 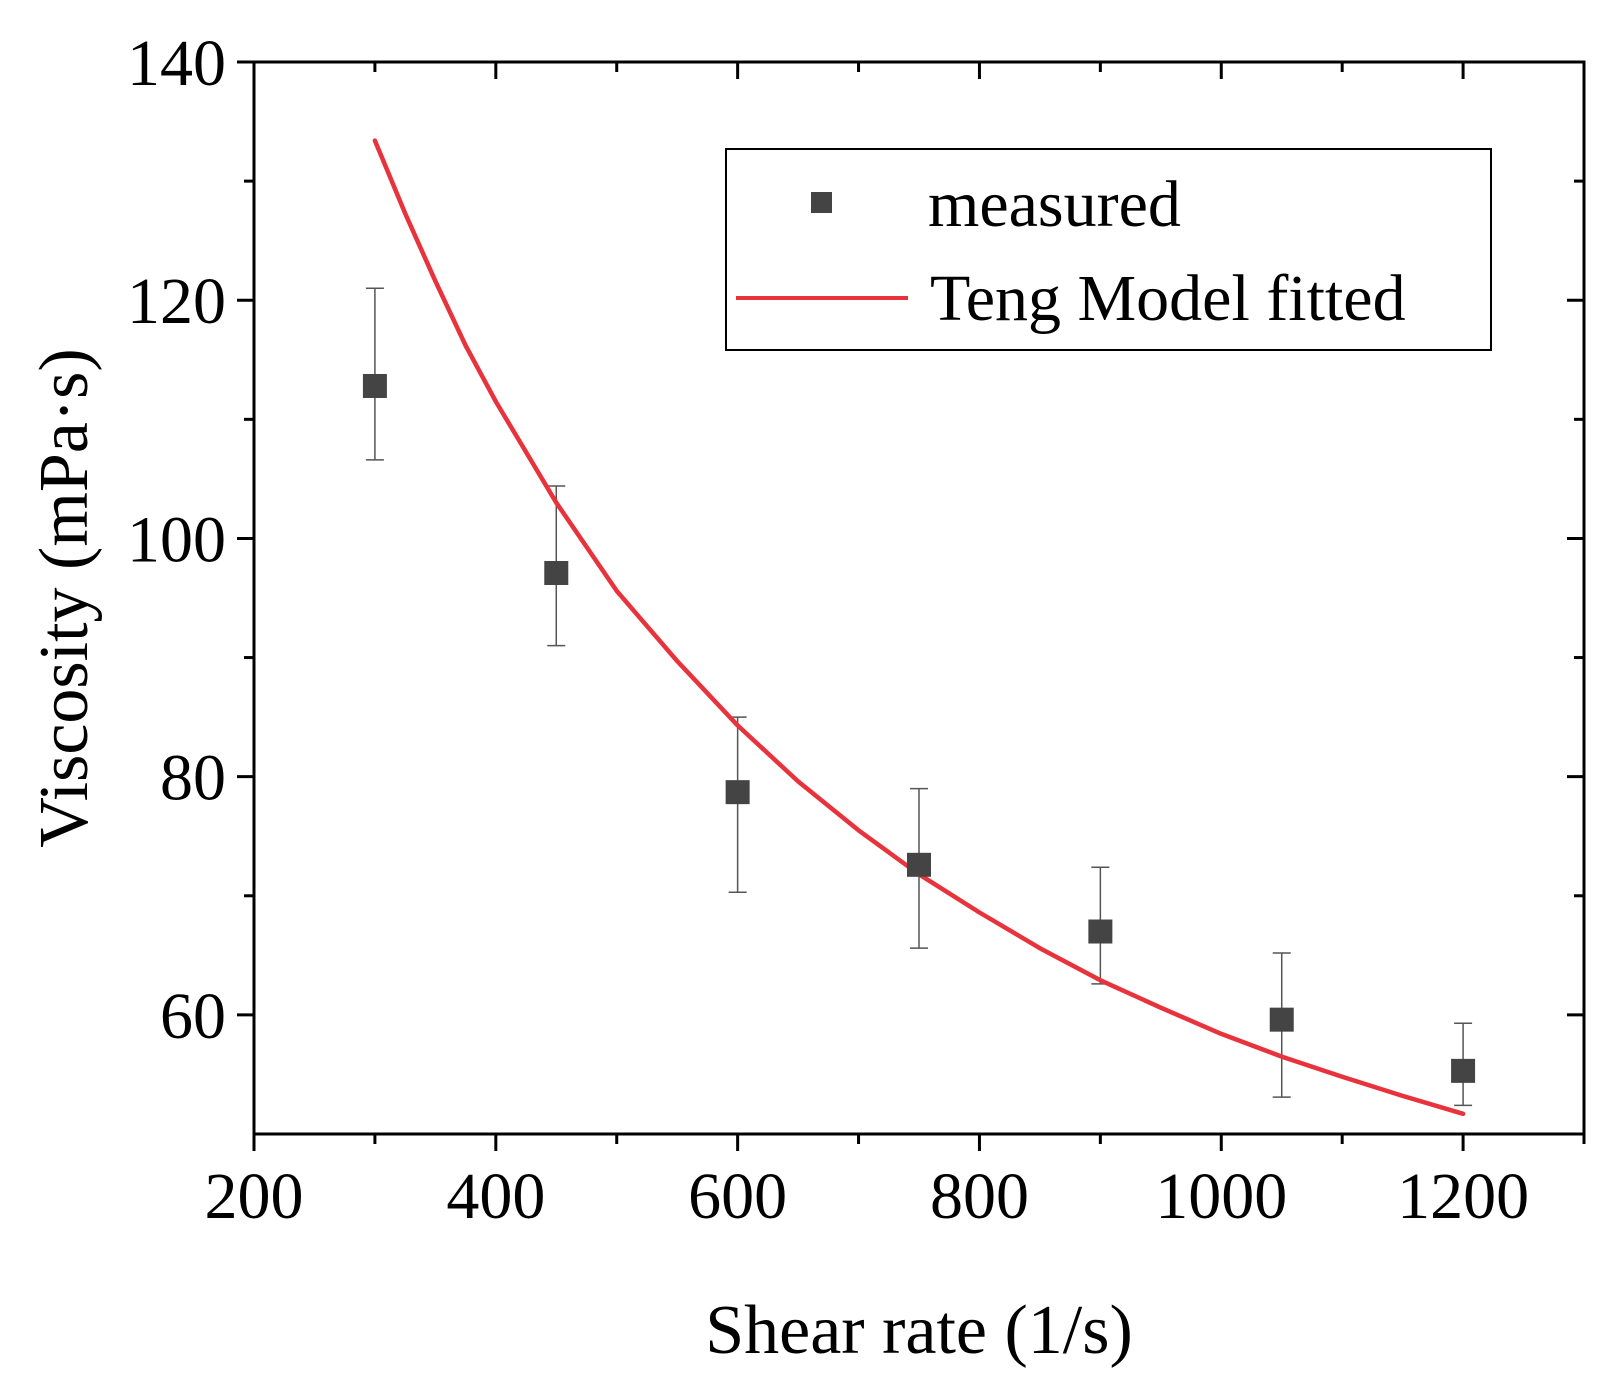 I want to click on legend-label-measured: measured, so click(x=1054, y=204).